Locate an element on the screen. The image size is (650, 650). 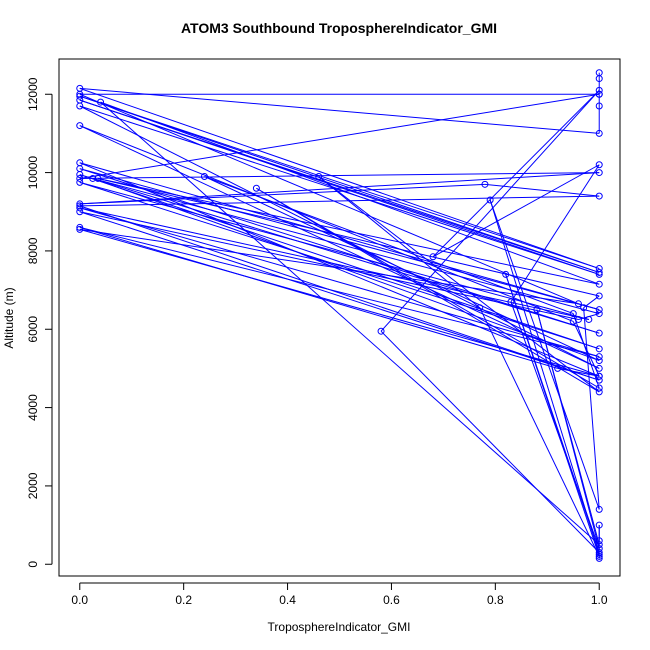
x-tick-label: 0.2 is located at coordinates (183, 600).